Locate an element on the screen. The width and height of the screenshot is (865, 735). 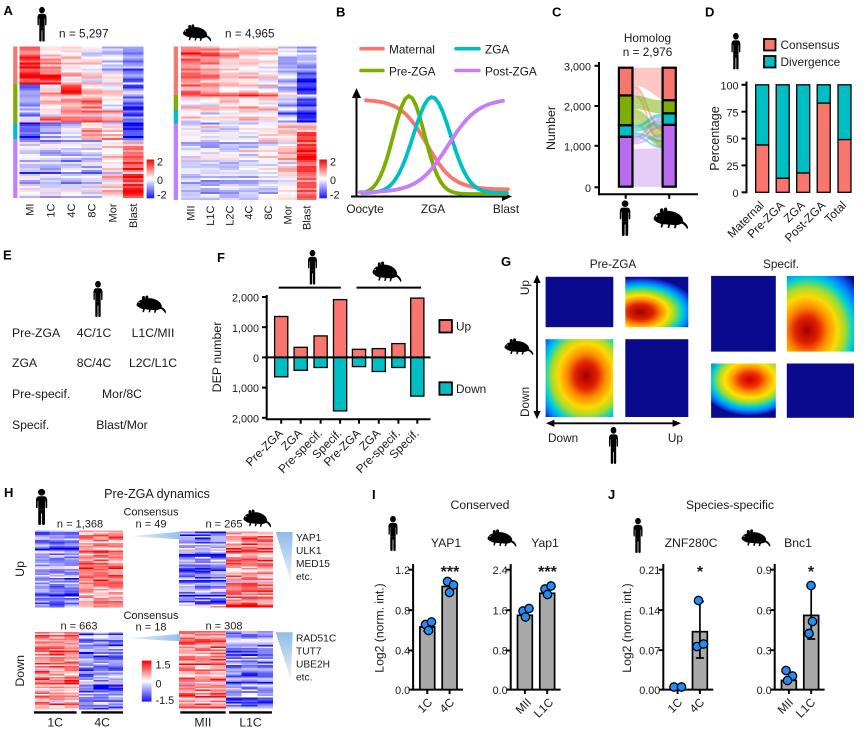
svg-text: Number is located at coordinates (551, 128).